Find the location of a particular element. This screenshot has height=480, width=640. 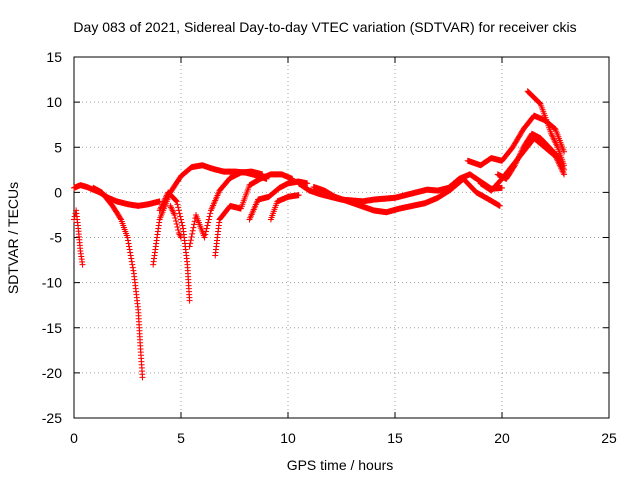

y-tick-label: -10 is located at coordinates (52, 283).